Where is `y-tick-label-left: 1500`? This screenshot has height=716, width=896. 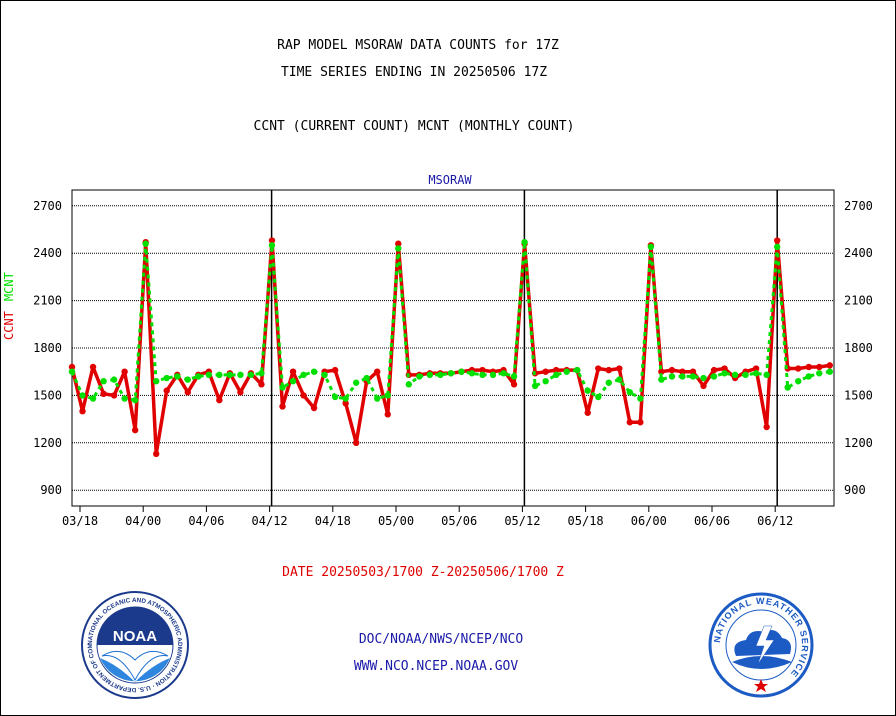
y-tick-label-left: 1500 is located at coordinates (47, 395).